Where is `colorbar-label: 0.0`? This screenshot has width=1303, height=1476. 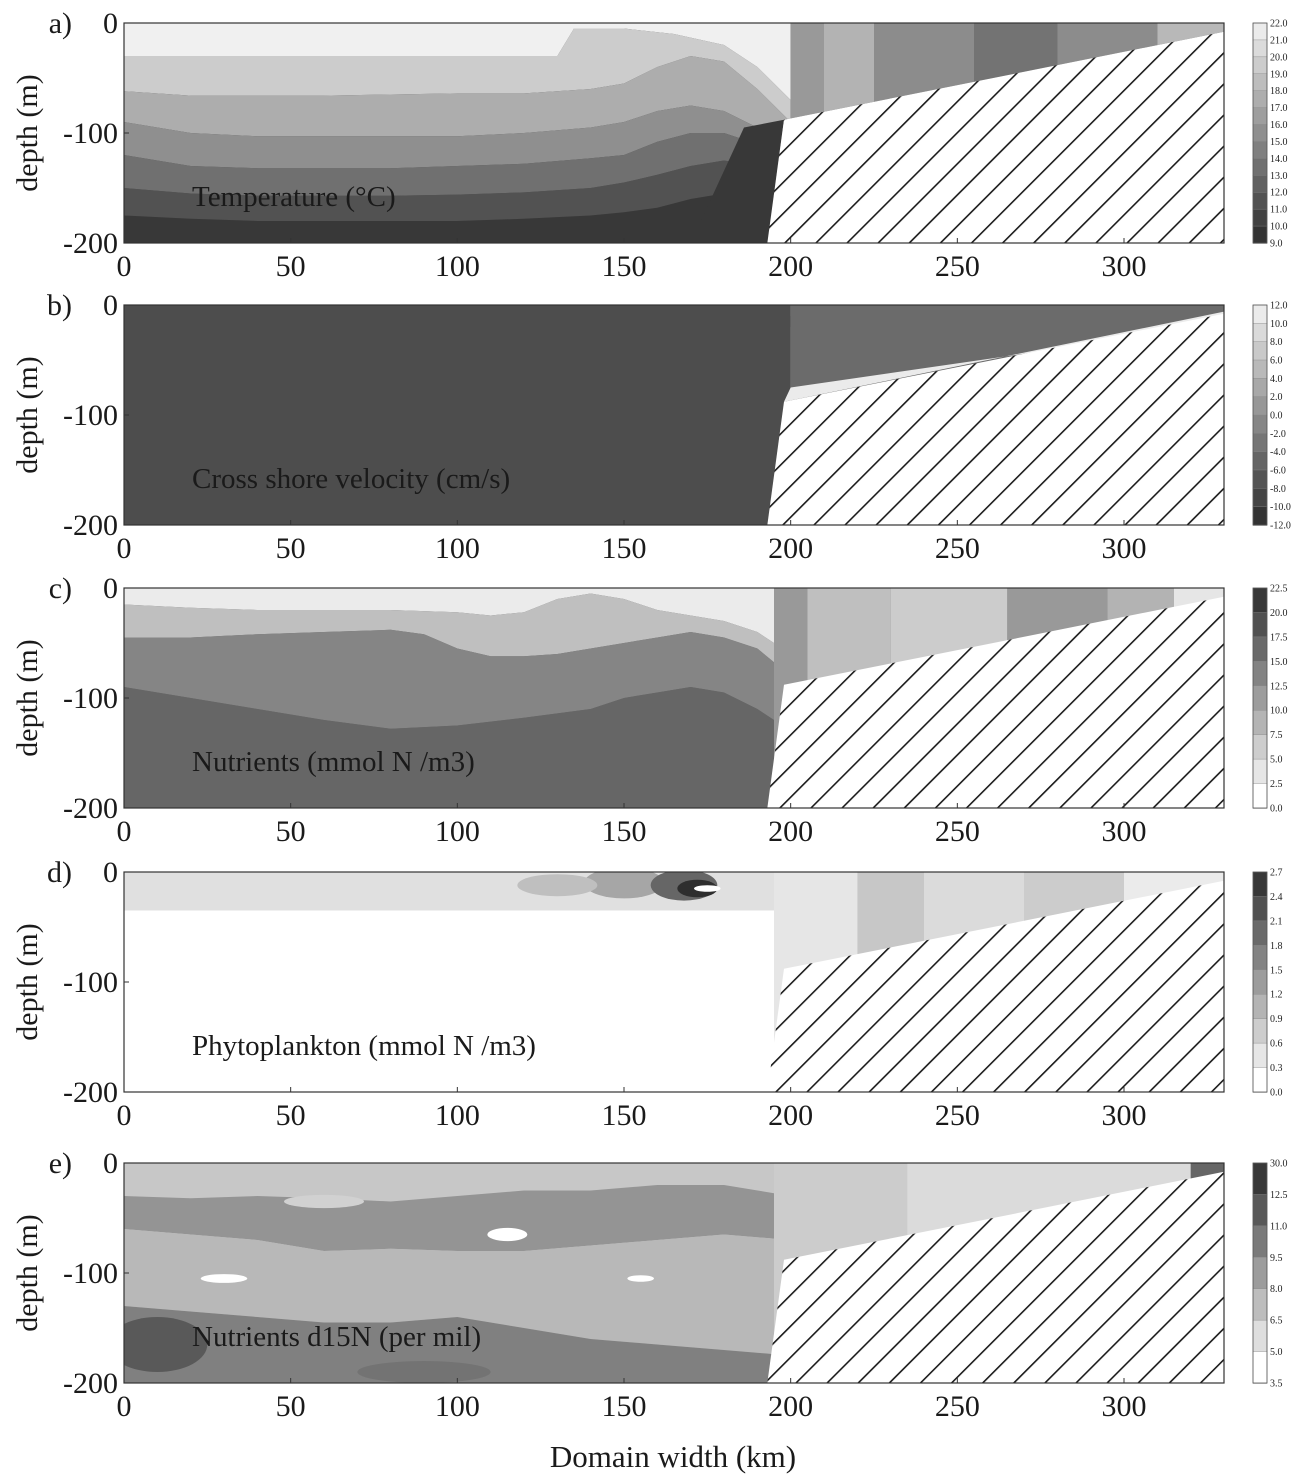
colorbar-label: 0.0 is located at coordinates (1276, 416).